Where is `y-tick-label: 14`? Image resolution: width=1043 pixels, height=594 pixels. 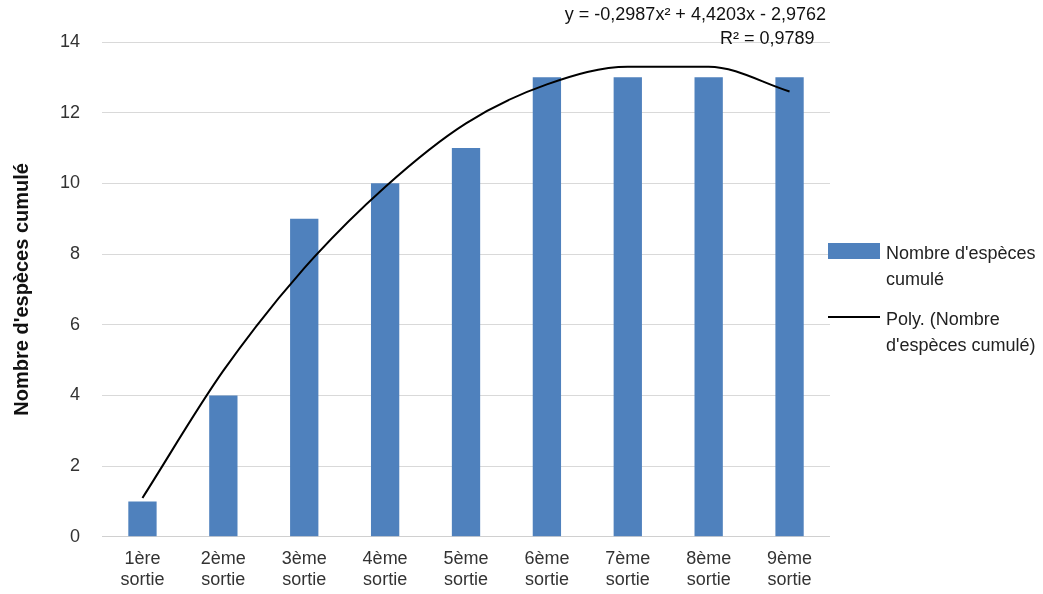 y-tick-label: 14 is located at coordinates (70, 40).